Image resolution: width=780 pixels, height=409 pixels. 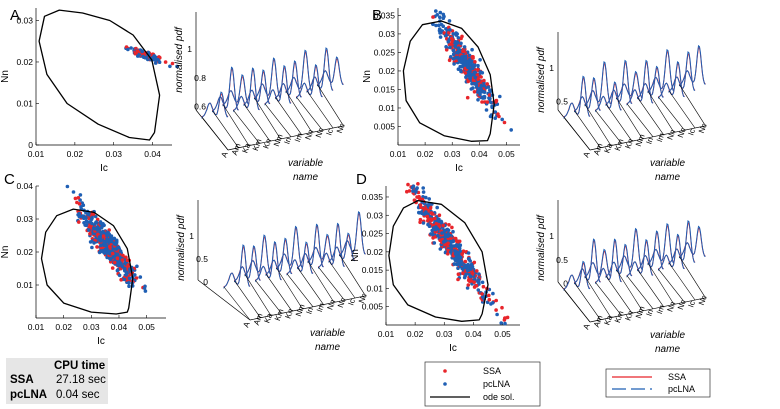 What do you see at coordinates (75, 154) in the screenshot?
I see `x-tick-label: 0.02` at bounding box center [75, 154].